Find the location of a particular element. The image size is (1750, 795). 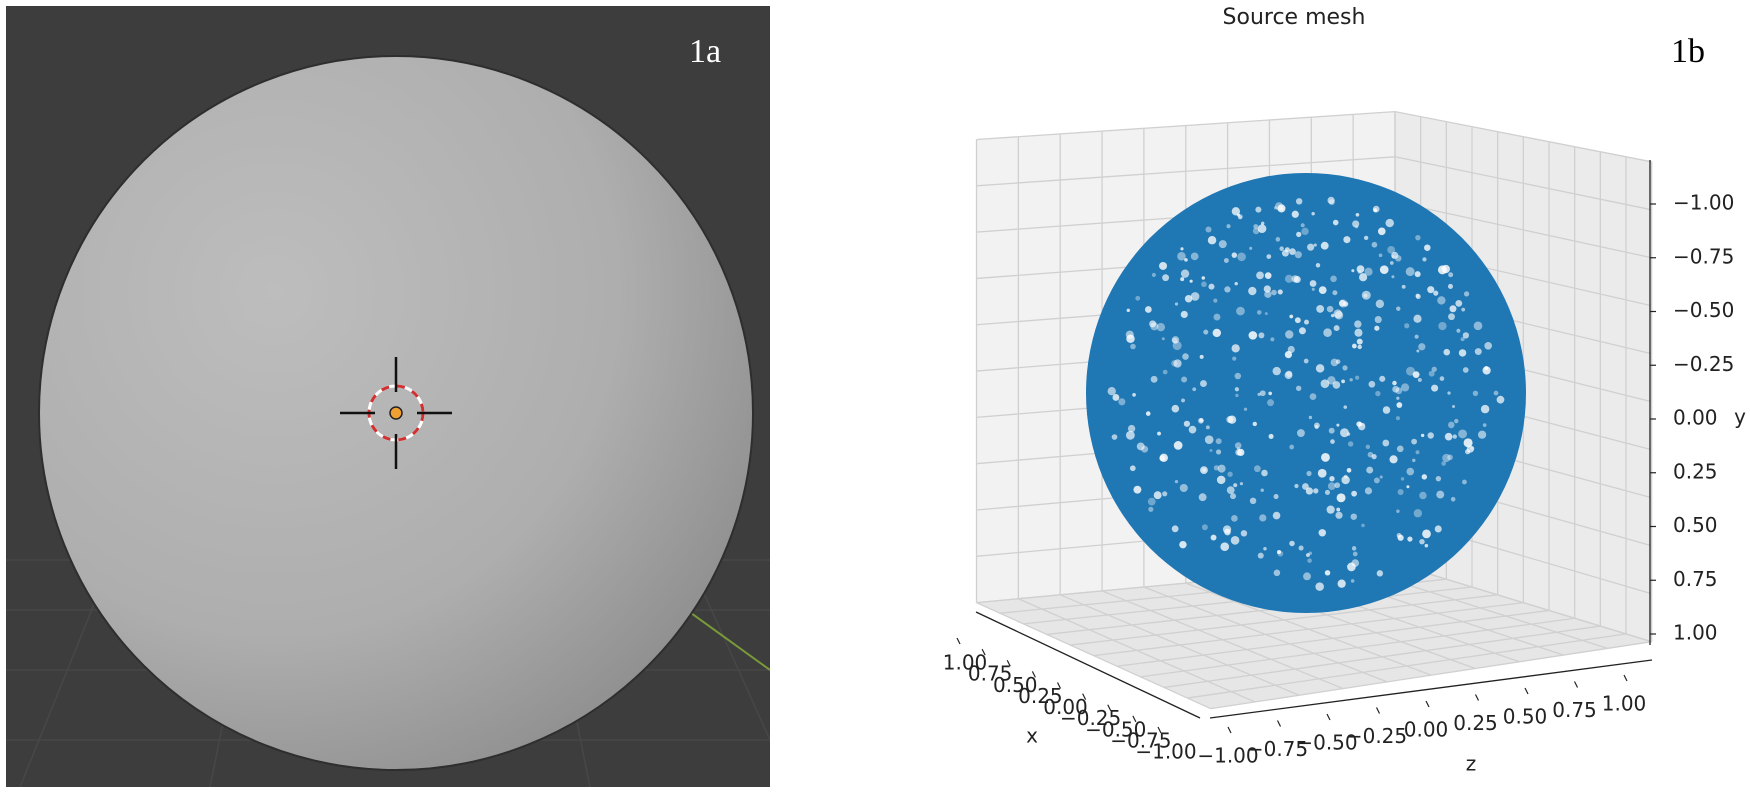

tick-label: 1.00 is located at coordinates (1695, 633).